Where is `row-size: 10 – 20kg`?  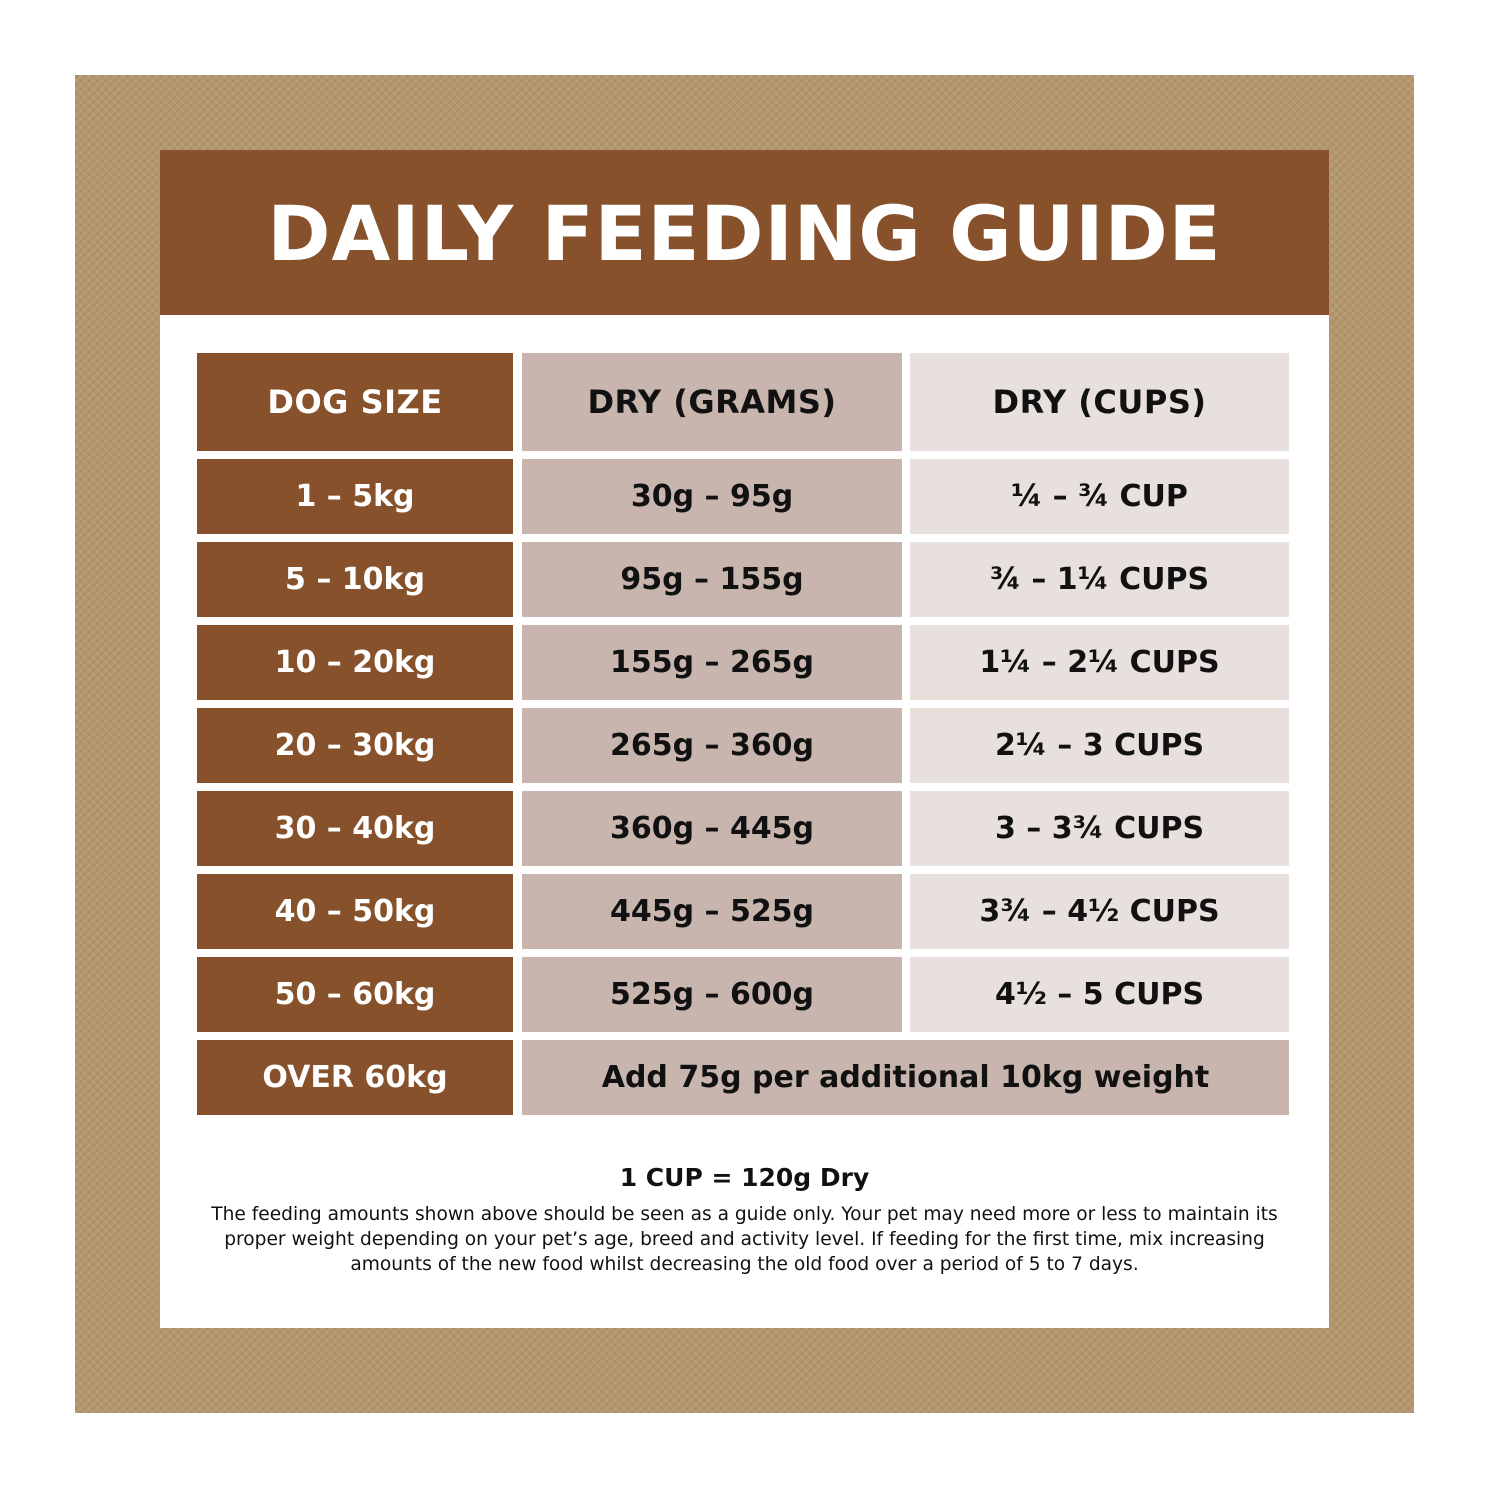 row-size: 10 – 20kg is located at coordinates (355, 662).